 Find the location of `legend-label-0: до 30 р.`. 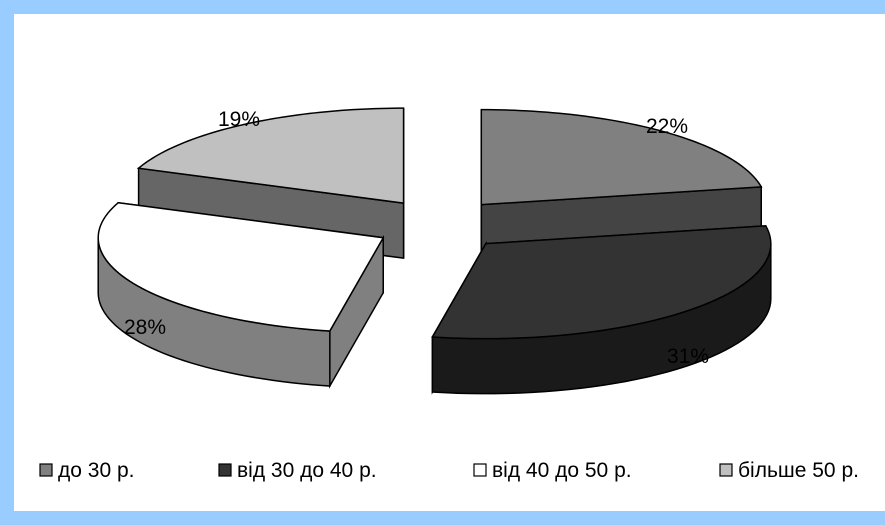

legend-label-0: до 30 р. is located at coordinates (96, 470).